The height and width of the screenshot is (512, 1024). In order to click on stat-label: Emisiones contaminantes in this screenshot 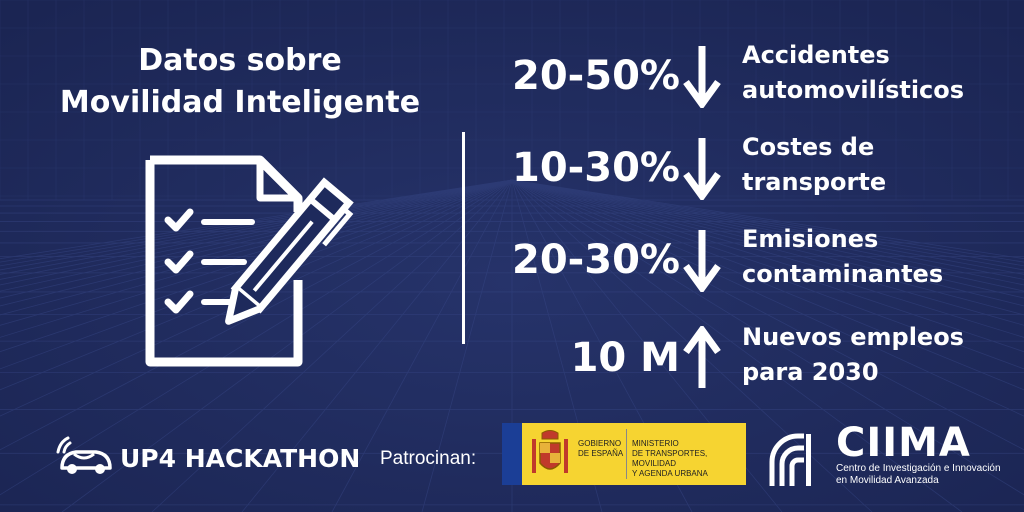, I will do `click(877, 257)`.